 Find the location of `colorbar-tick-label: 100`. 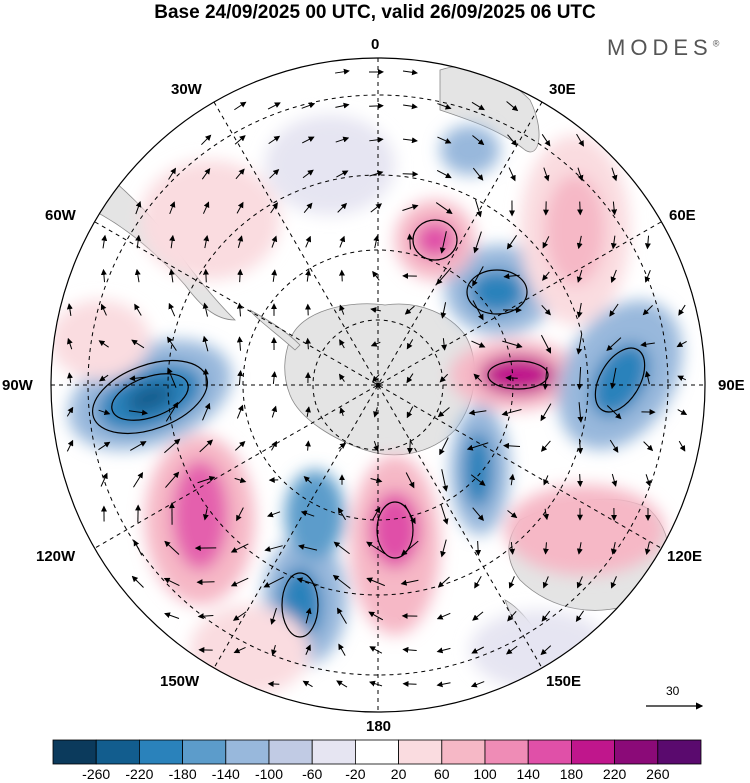

colorbar-tick-label: 100 is located at coordinates (485, 774).